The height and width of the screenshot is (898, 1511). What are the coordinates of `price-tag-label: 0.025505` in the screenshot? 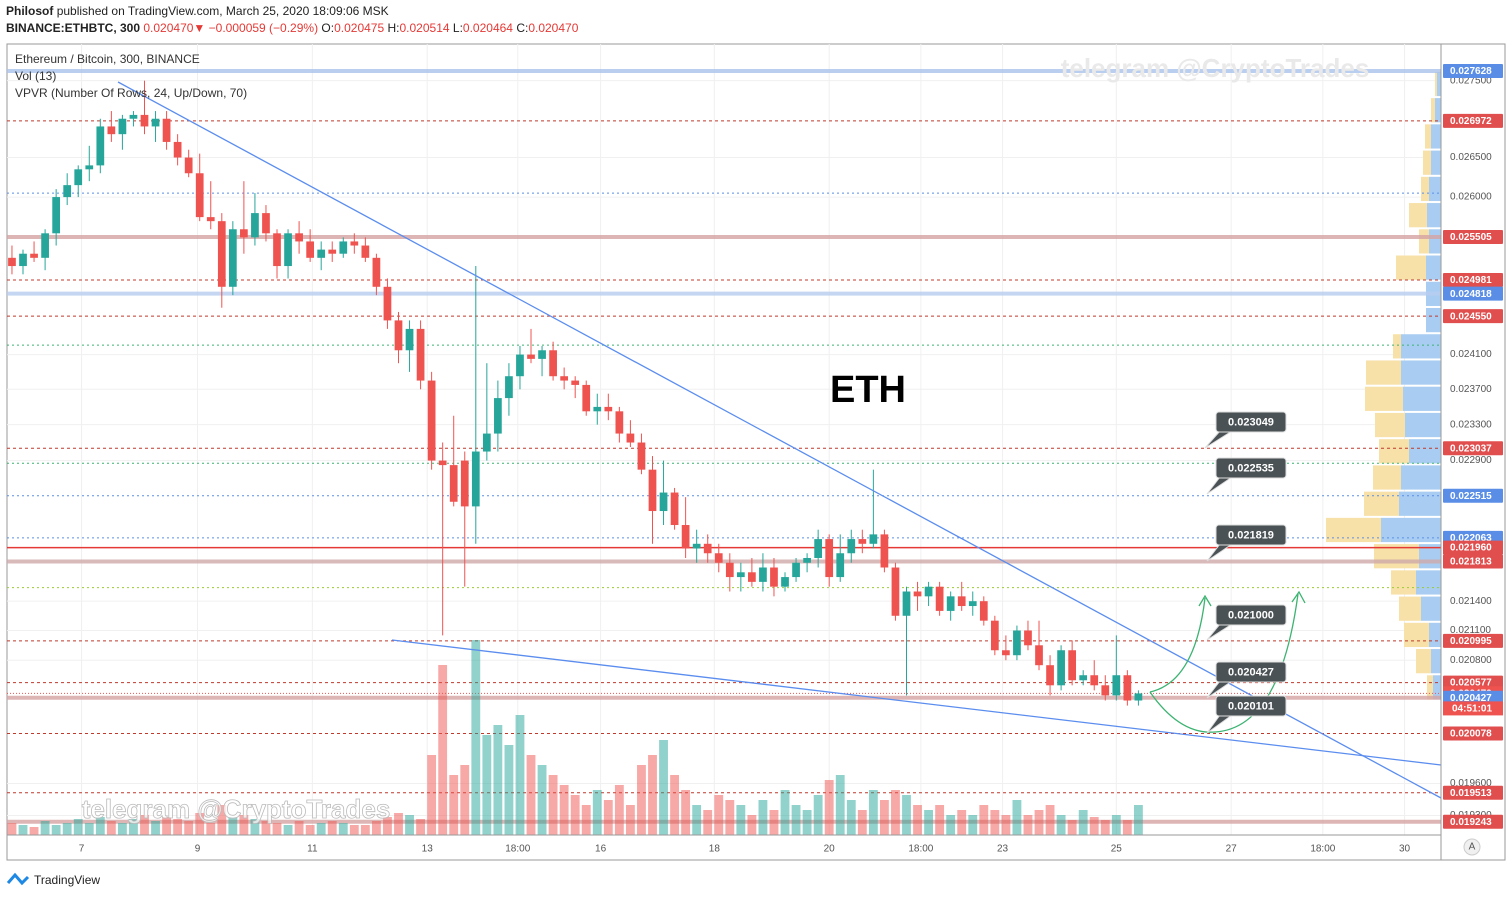 It's located at (1471, 237).